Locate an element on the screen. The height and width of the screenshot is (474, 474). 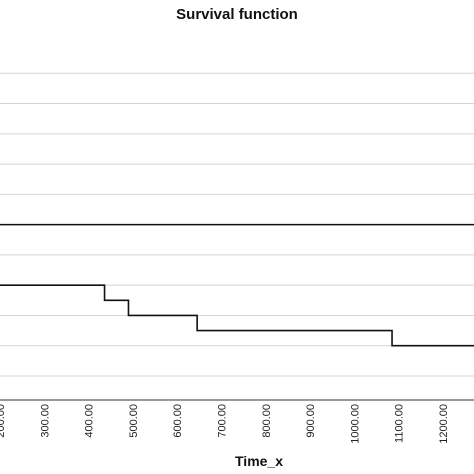
x-tick-label: 900.00 is located at coordinates (311, 421).